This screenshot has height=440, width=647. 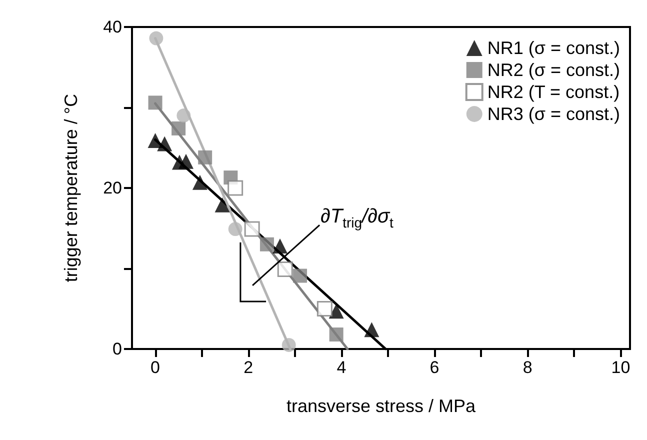 I want to click on legend-label: NR3 (σ = const.), so click(x=553, y=114).